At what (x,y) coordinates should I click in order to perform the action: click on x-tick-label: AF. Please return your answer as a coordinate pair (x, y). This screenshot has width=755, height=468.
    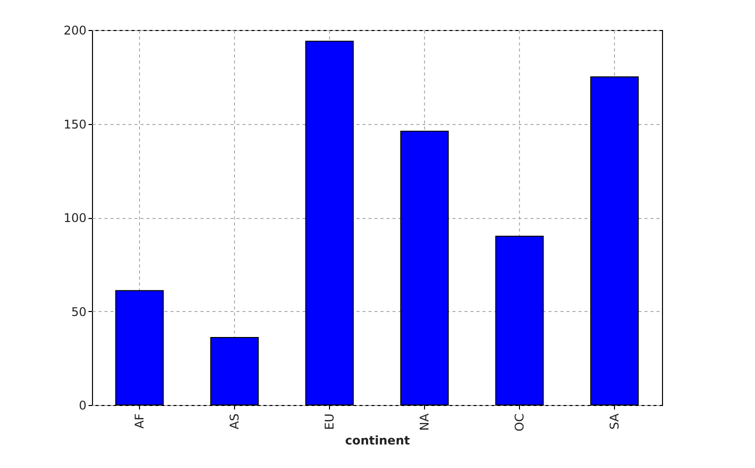
    Looking at the image, I should click on (139, 421).